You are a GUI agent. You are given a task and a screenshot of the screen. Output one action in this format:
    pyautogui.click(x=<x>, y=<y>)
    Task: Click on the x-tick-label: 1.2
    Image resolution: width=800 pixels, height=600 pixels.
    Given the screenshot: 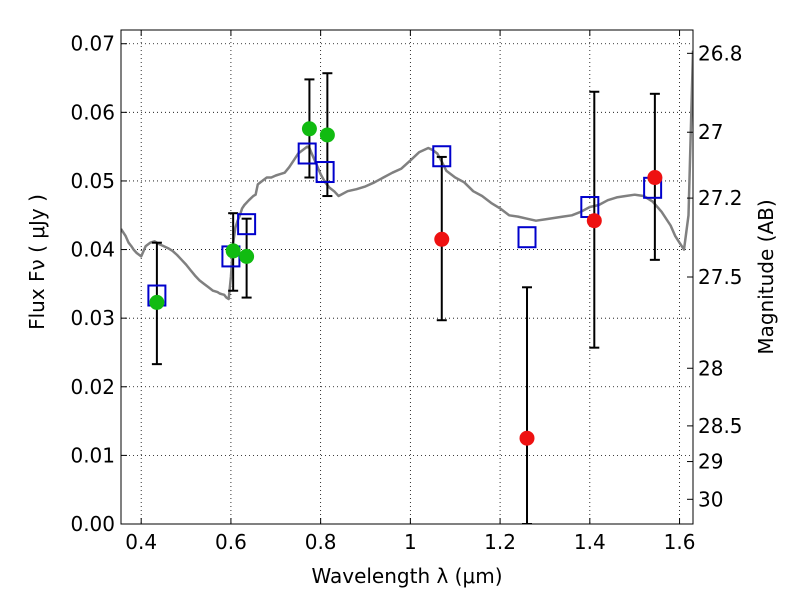 What is the action you would take?
    pyautogui.click(x=500, y=542)
    